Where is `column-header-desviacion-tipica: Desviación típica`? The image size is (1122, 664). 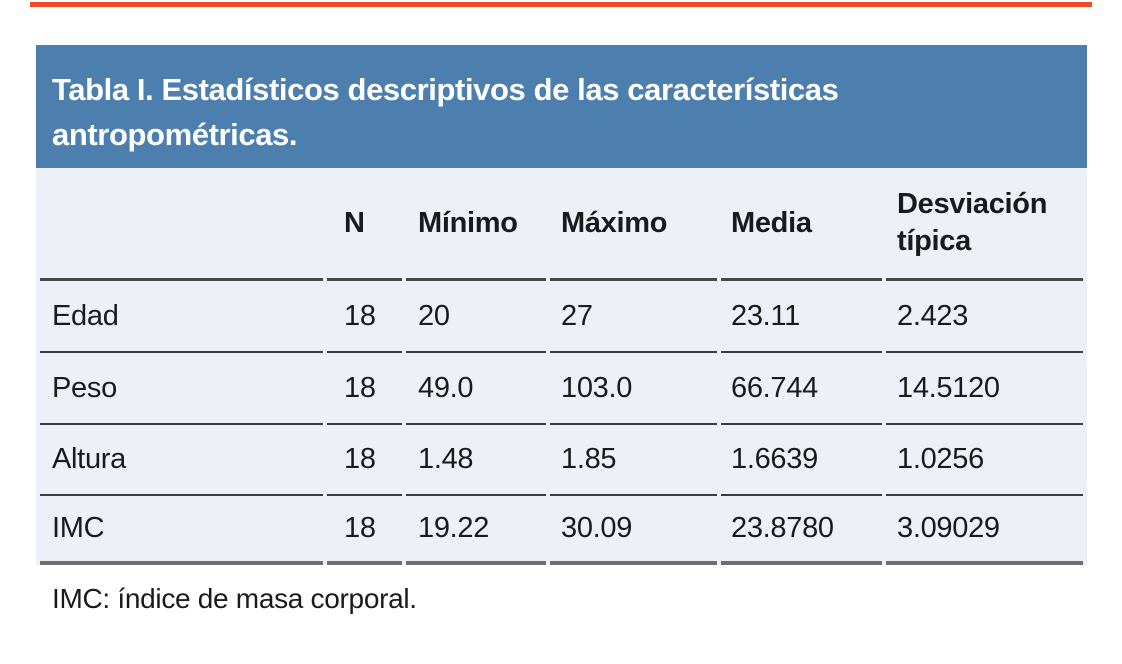 column-header-desviacion-tipica: Desviación típica is located at coordinates (984, 224).